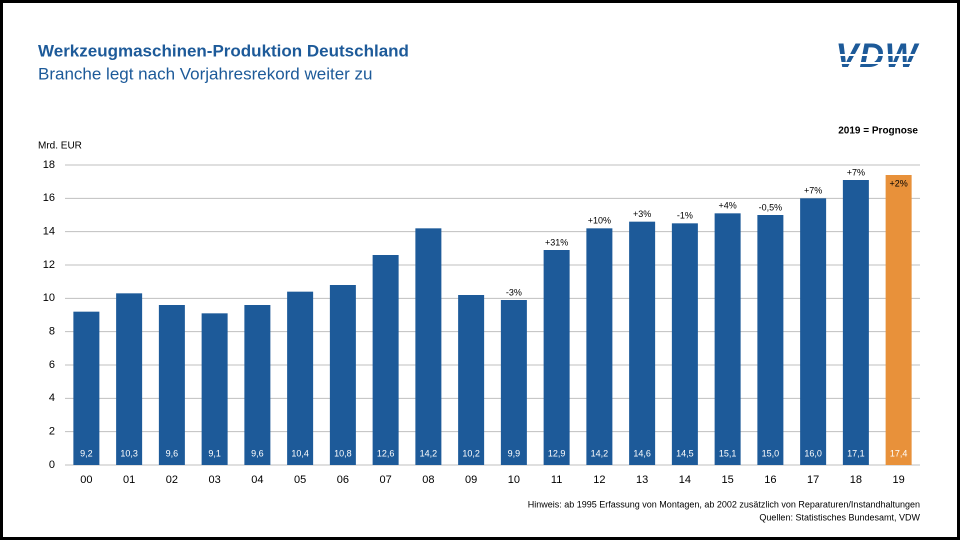  What do you see at coordinates (300, 453) in the screenshot?
I see `value-label: 10,4` at bounding box center [300, 453].